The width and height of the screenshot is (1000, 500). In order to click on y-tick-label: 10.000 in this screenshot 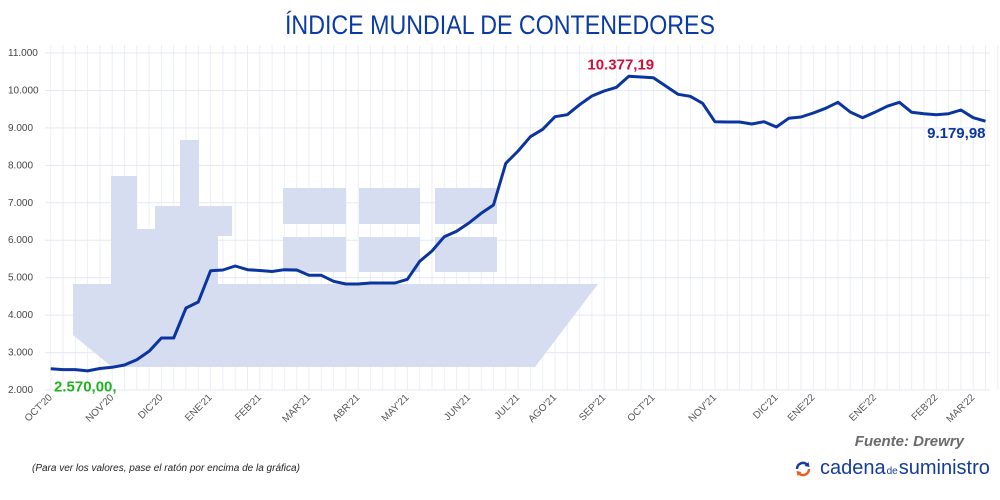, I will do `click(23, 90)`.